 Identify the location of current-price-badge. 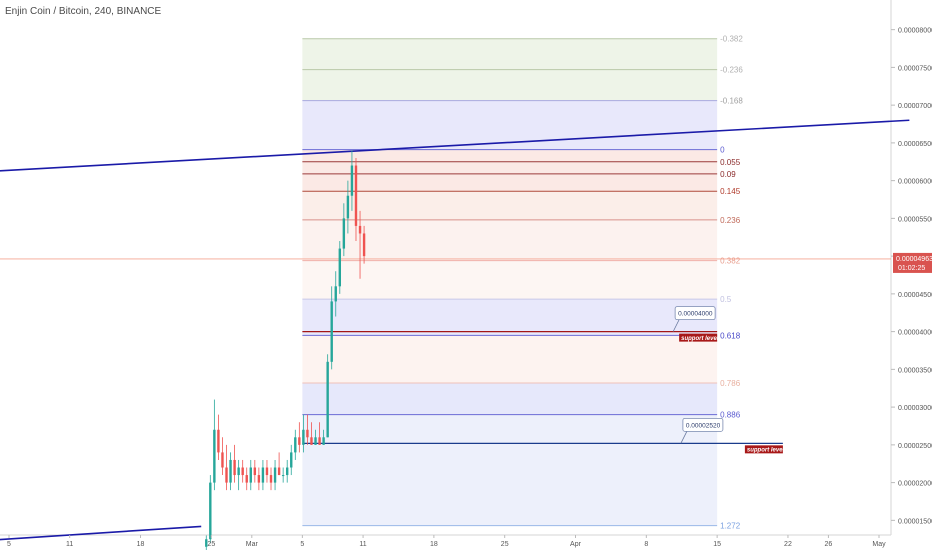
(912, 262).